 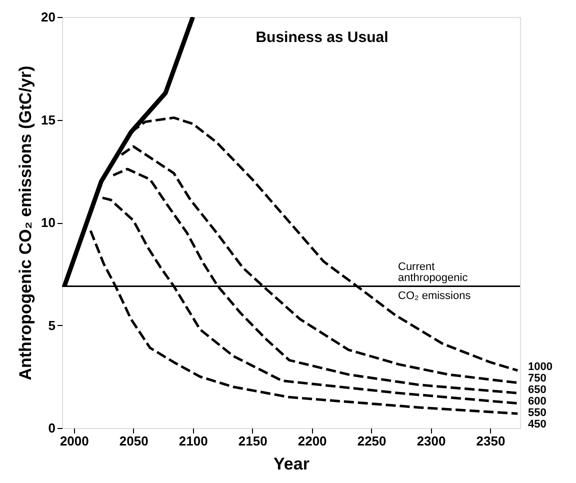 What do you see at coordinates (435, 281) in the screenshot?
I see `ref-line-label: Current anthropogenic CO₂ emissions` at bounding box center [435, 281].